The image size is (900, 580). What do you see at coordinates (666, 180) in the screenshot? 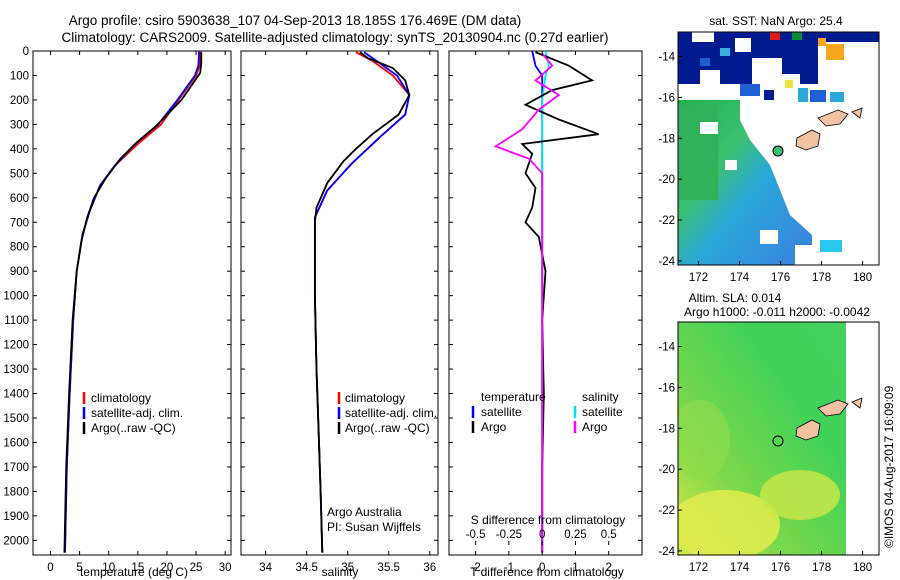
I see `map-y-tick-label: -20` at bounding box center [666, 180].